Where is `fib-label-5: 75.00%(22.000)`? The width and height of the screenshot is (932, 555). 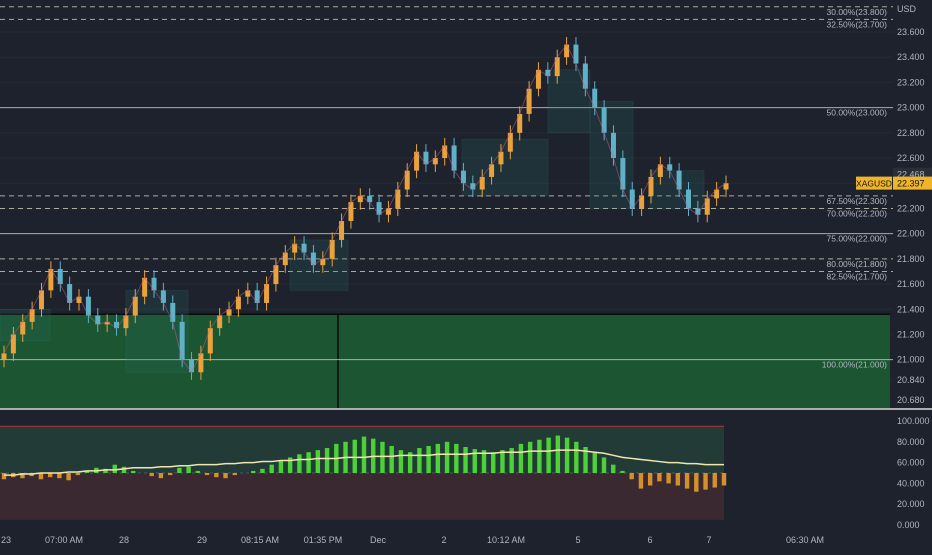
fib-label-5: 75.00%(22.000) is located at coordinates (857, 239).